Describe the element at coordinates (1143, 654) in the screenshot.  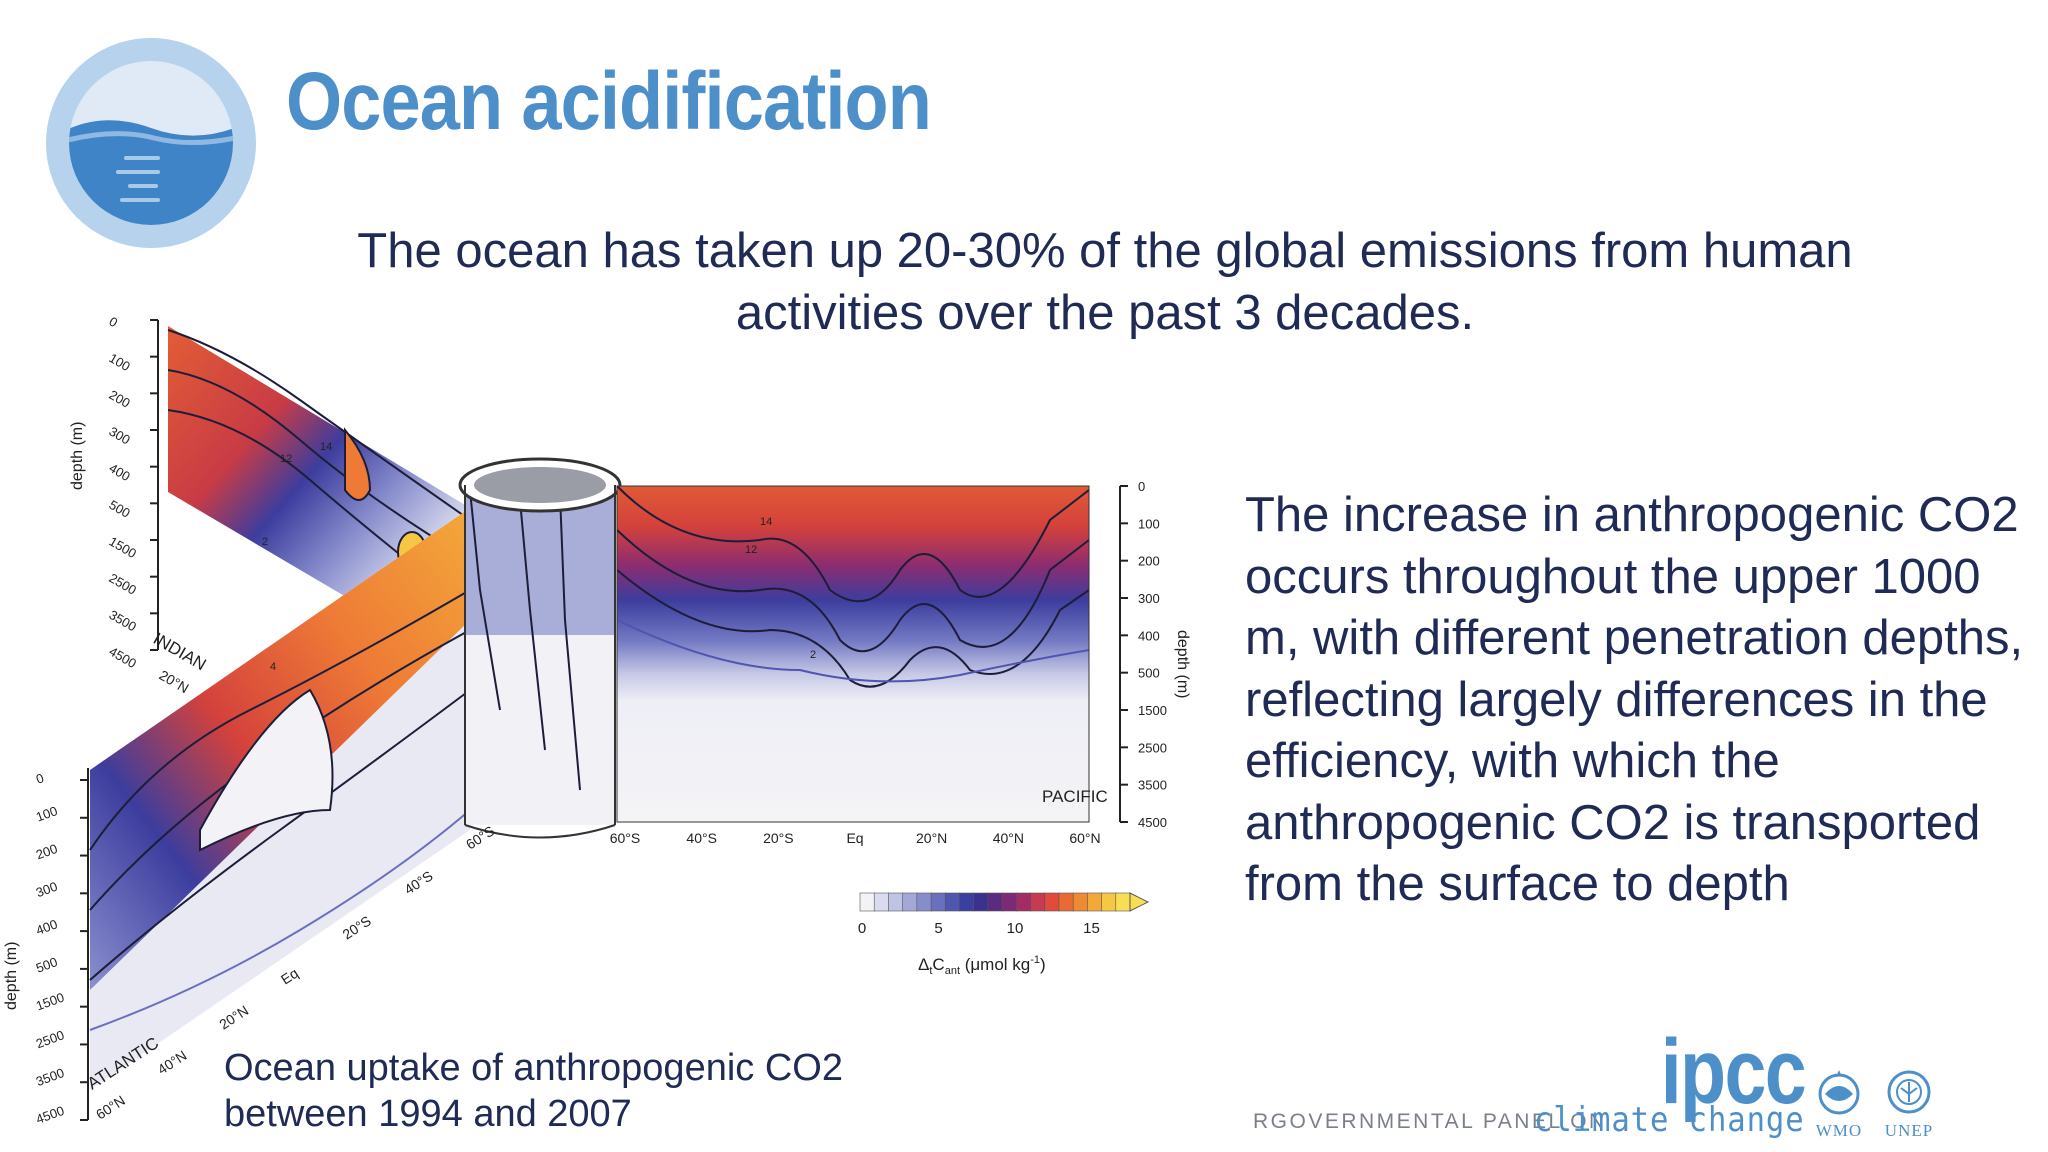
I see `pacific-depth-ticks: 0 100 200 300 400 500 1500 2500 3500 4500` at that location.